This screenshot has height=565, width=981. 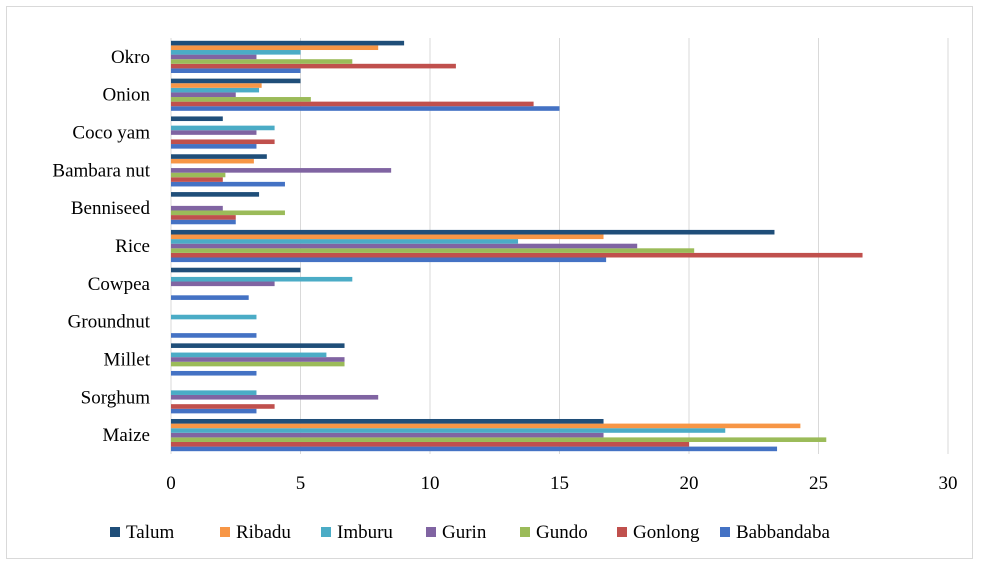 What do you see at coordinates (214, 411) in the screenshot?
I see `bar-babbandaba-sorghum` at bounding box center [214, 411].